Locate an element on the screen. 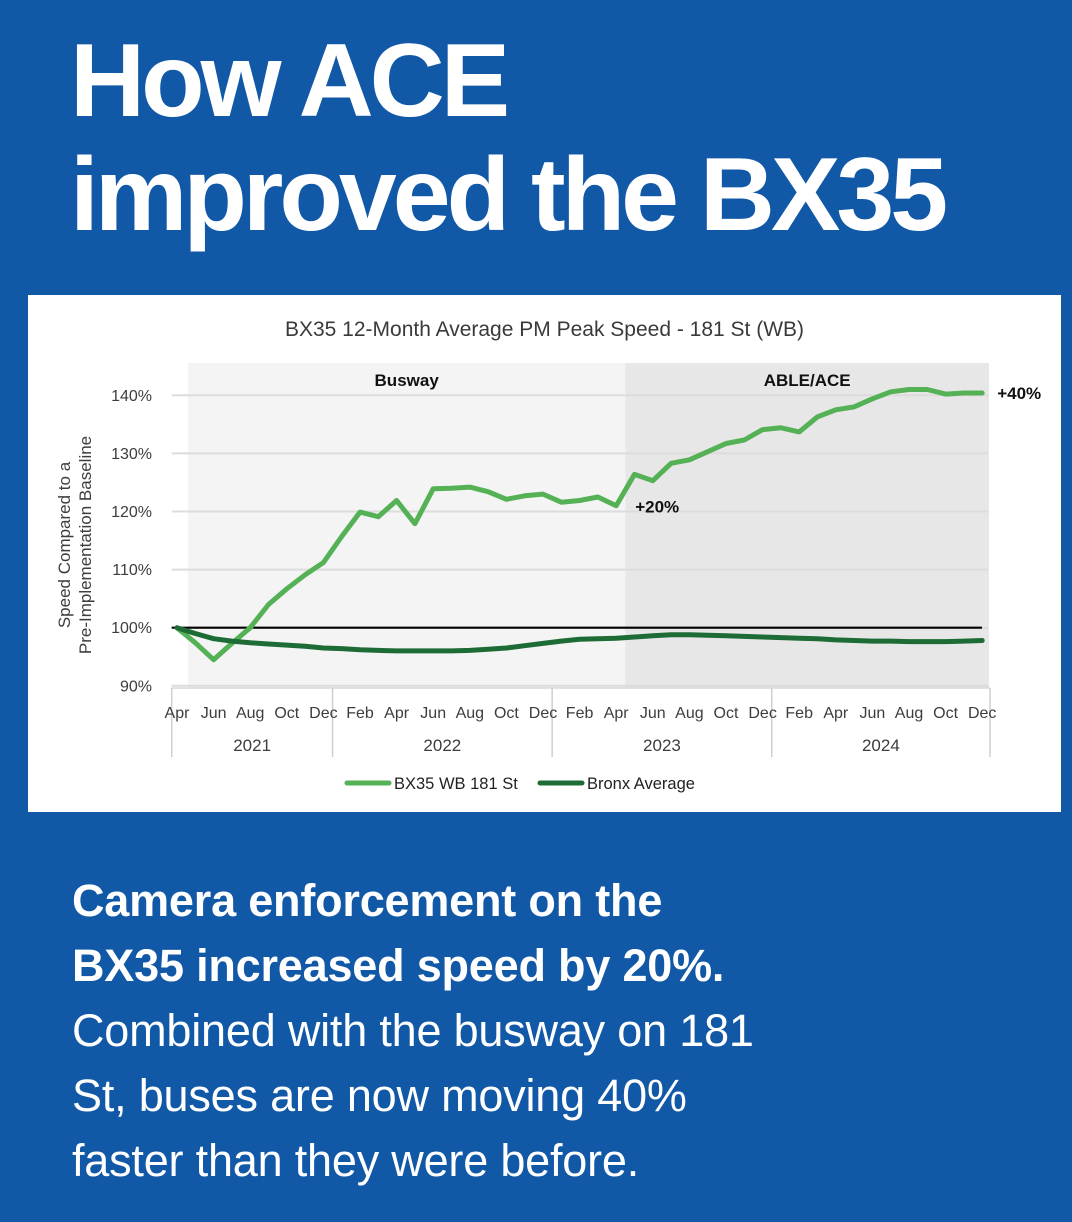  summary-line: BX35 increased speed by 20%. is located at coordinates (398, 965).